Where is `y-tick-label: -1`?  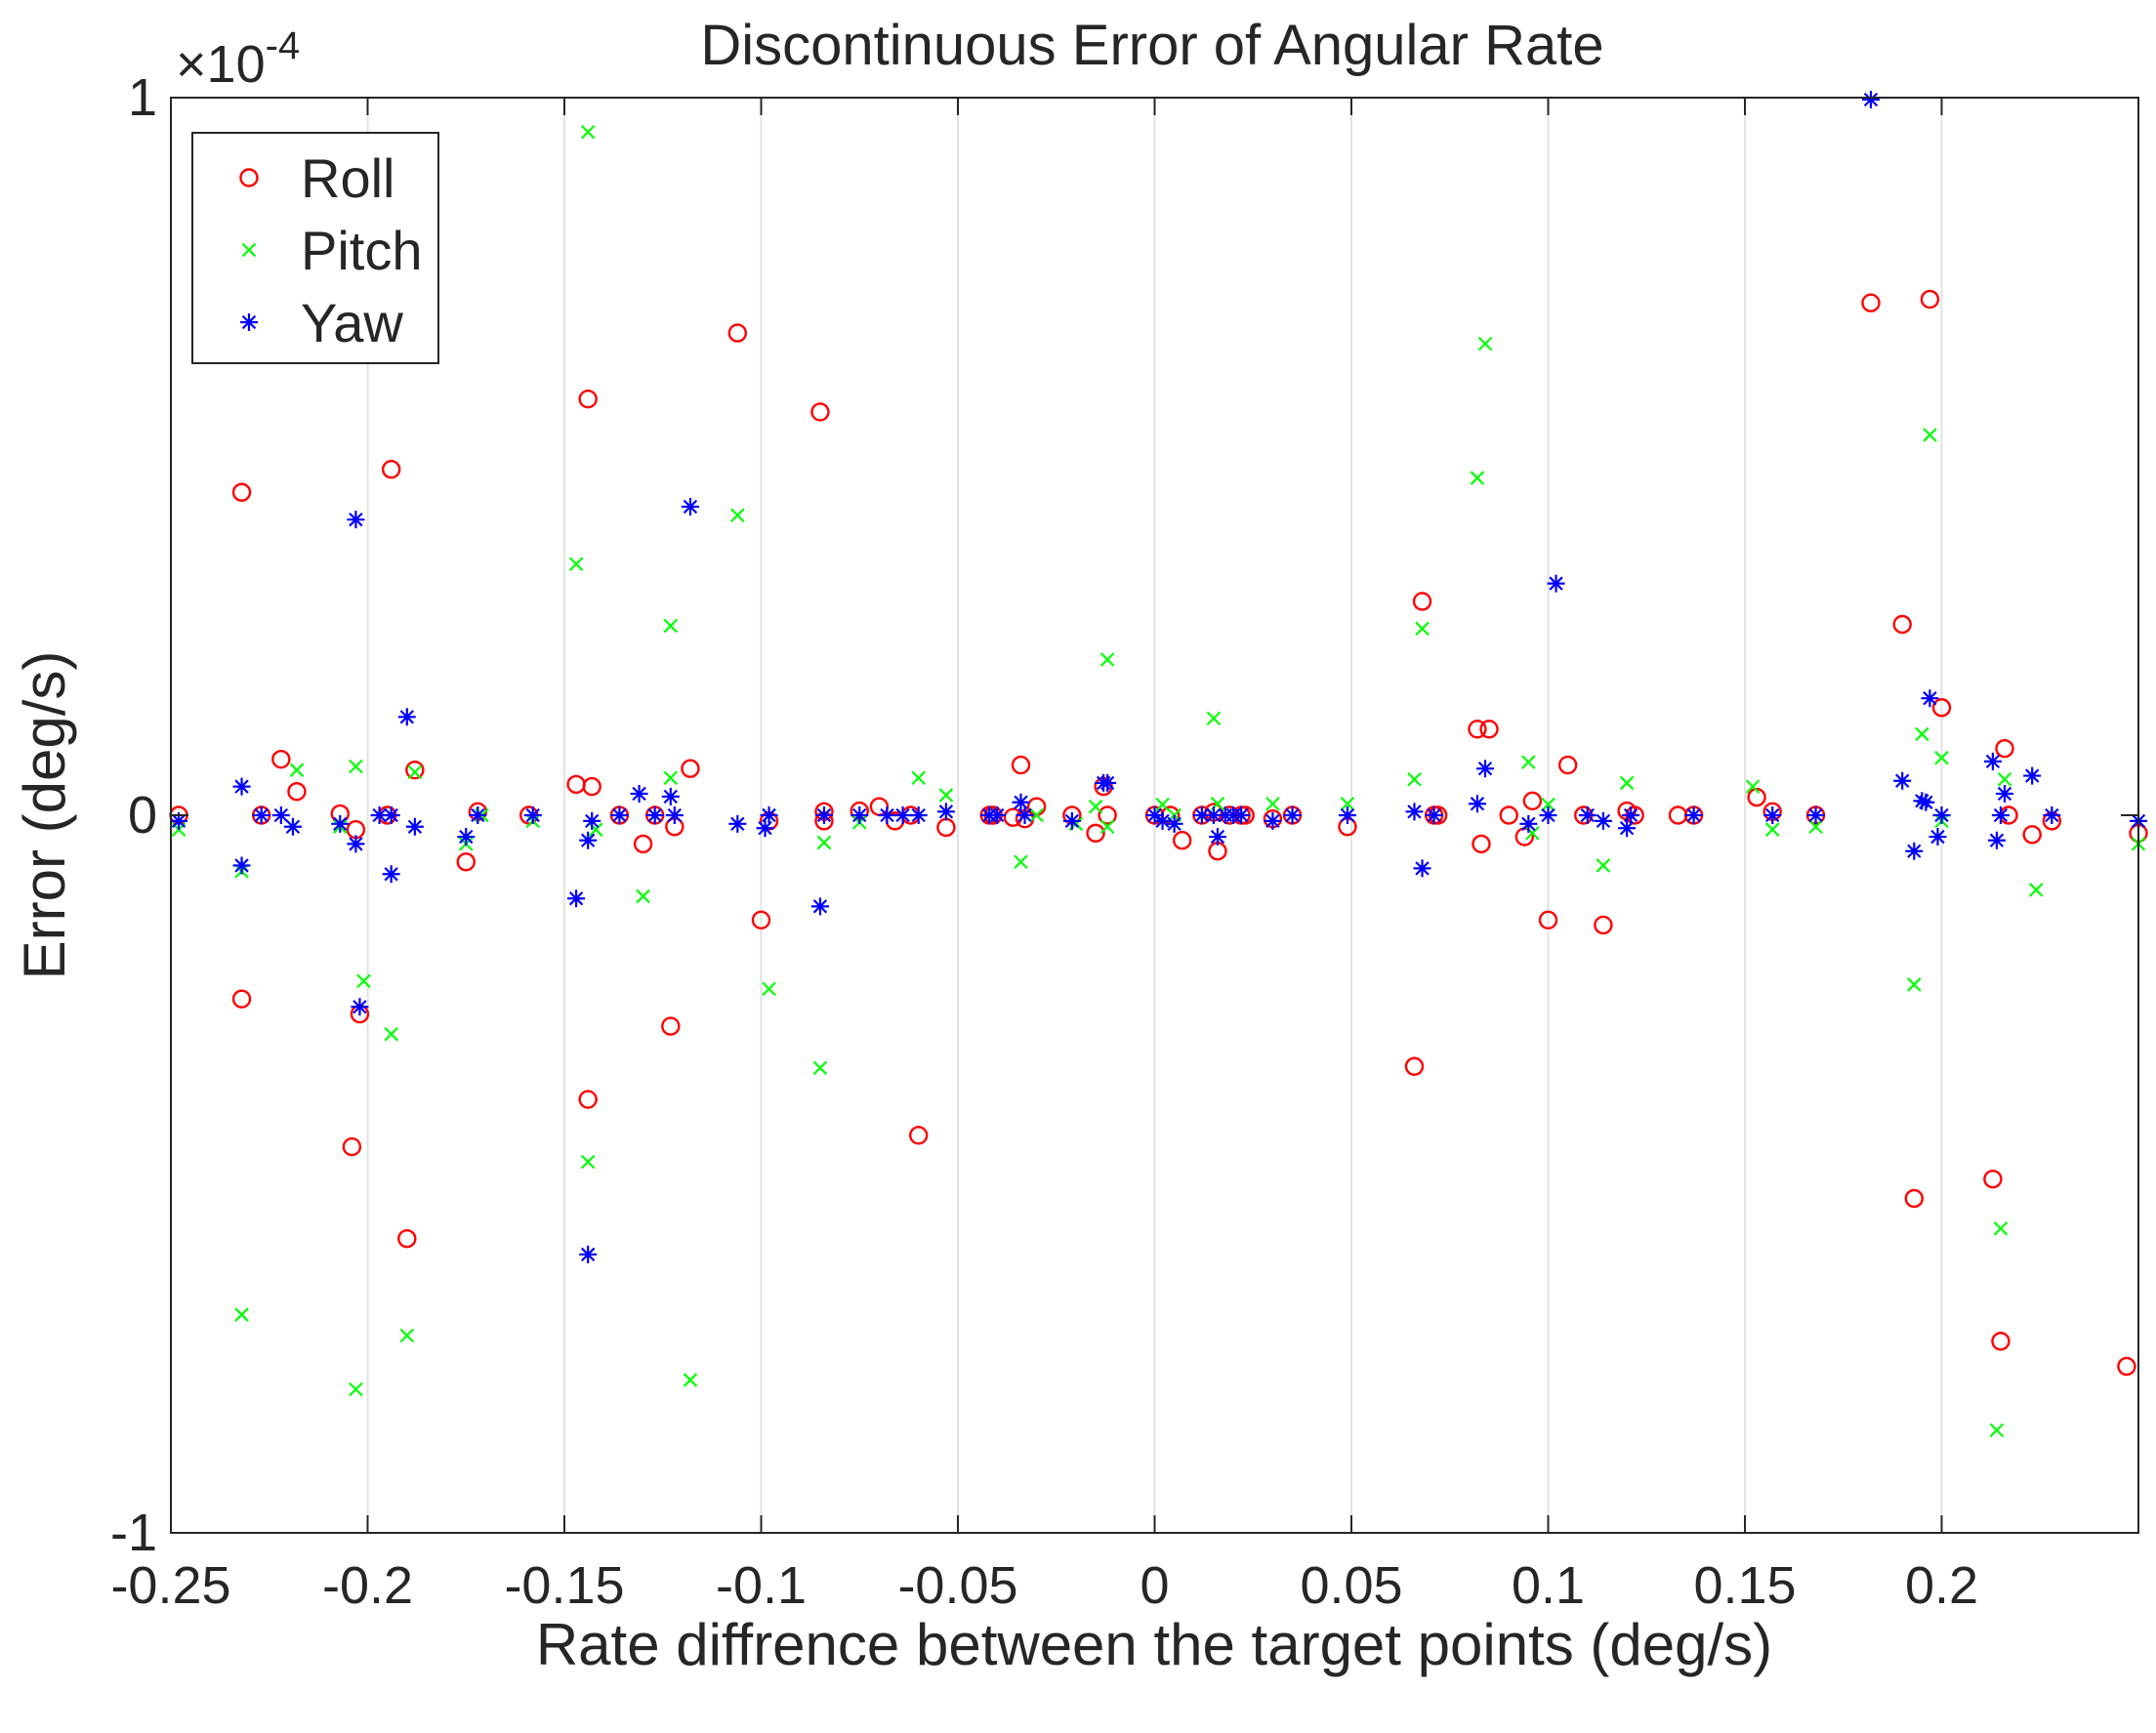
y-tick-label: -1 is located at coordinates (133, 1533).